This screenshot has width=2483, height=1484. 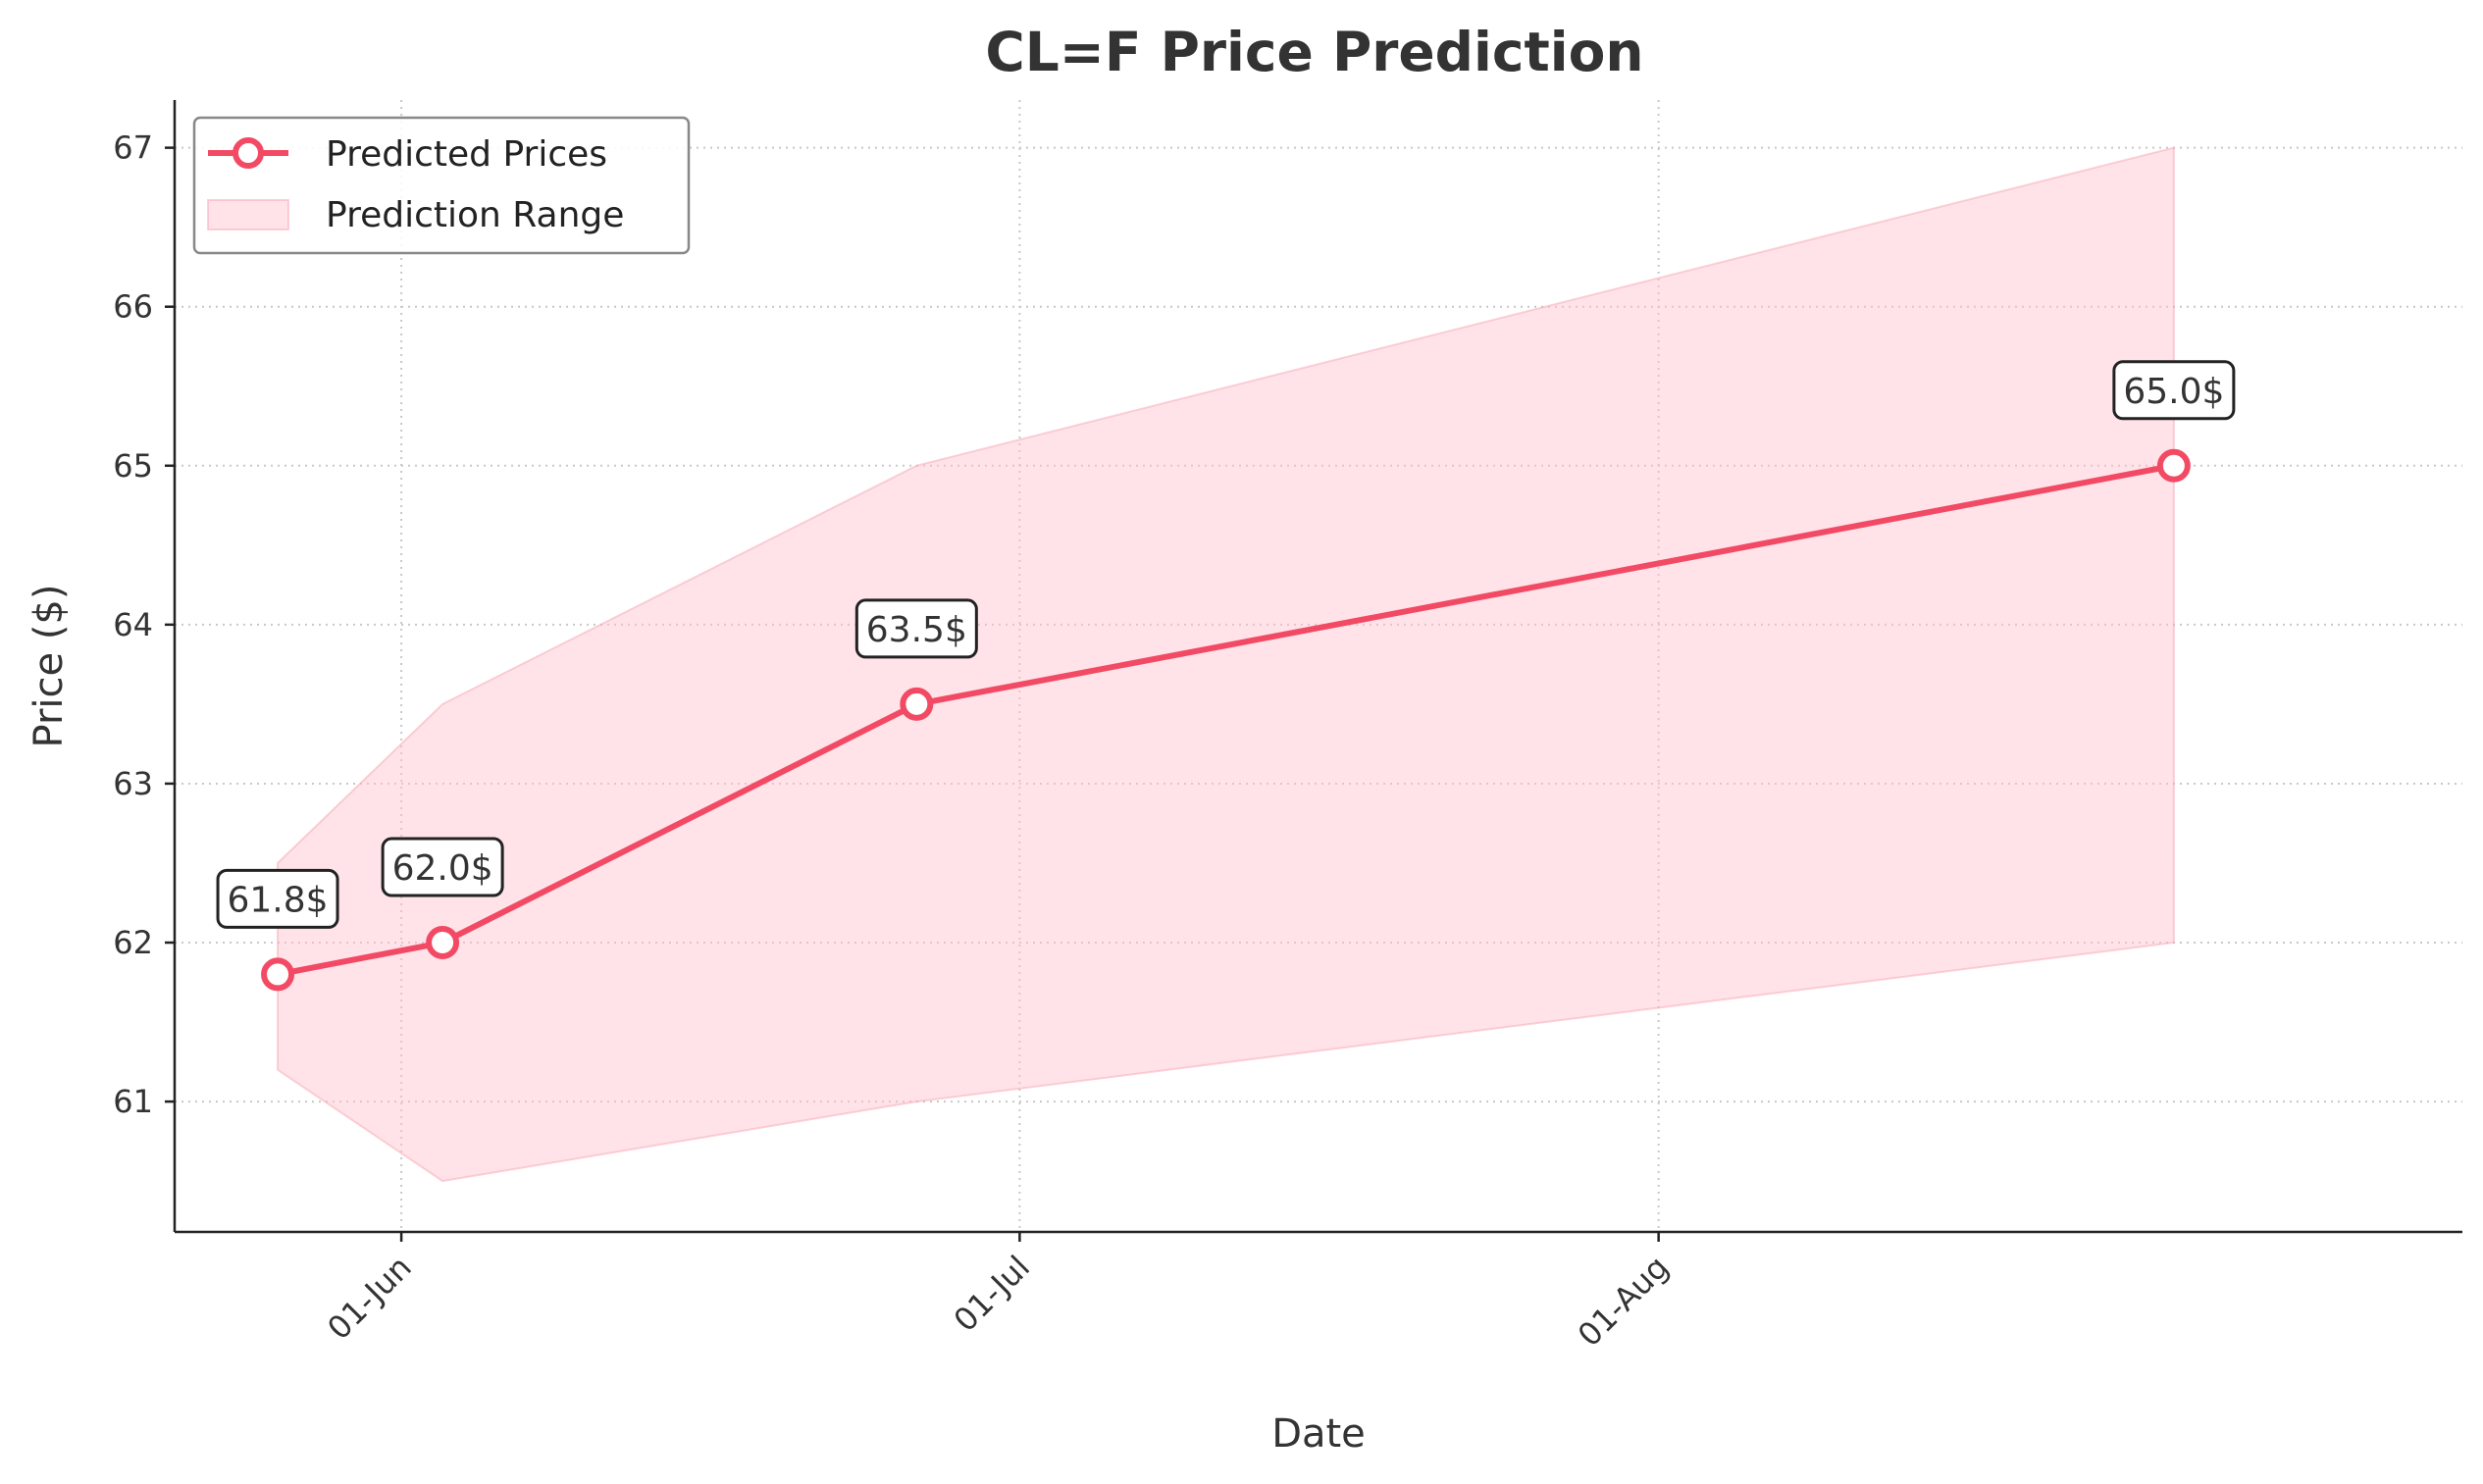 I want to click on y-tick-label: 61, so click(x=133, y=1101).